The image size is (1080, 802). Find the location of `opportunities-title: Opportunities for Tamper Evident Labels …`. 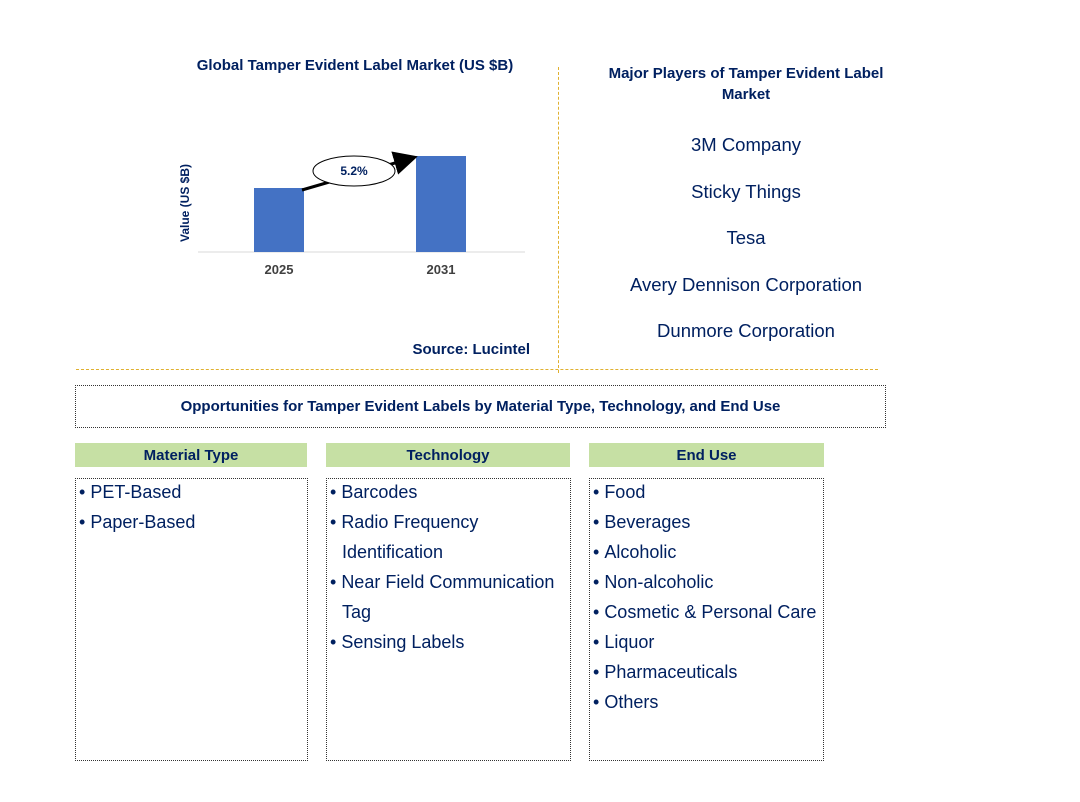

opportunities-title: Opportunities for Tamper Evident Labels … is located at coordinates (480, 406).